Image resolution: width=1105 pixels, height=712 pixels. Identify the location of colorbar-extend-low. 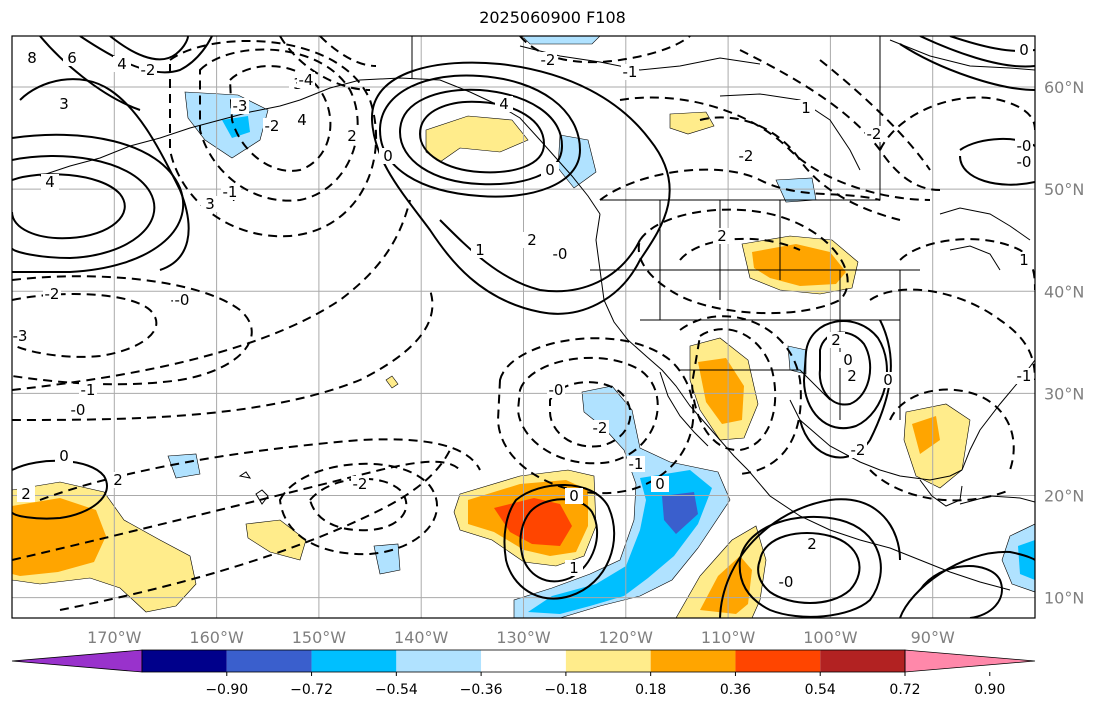
(77, 661).